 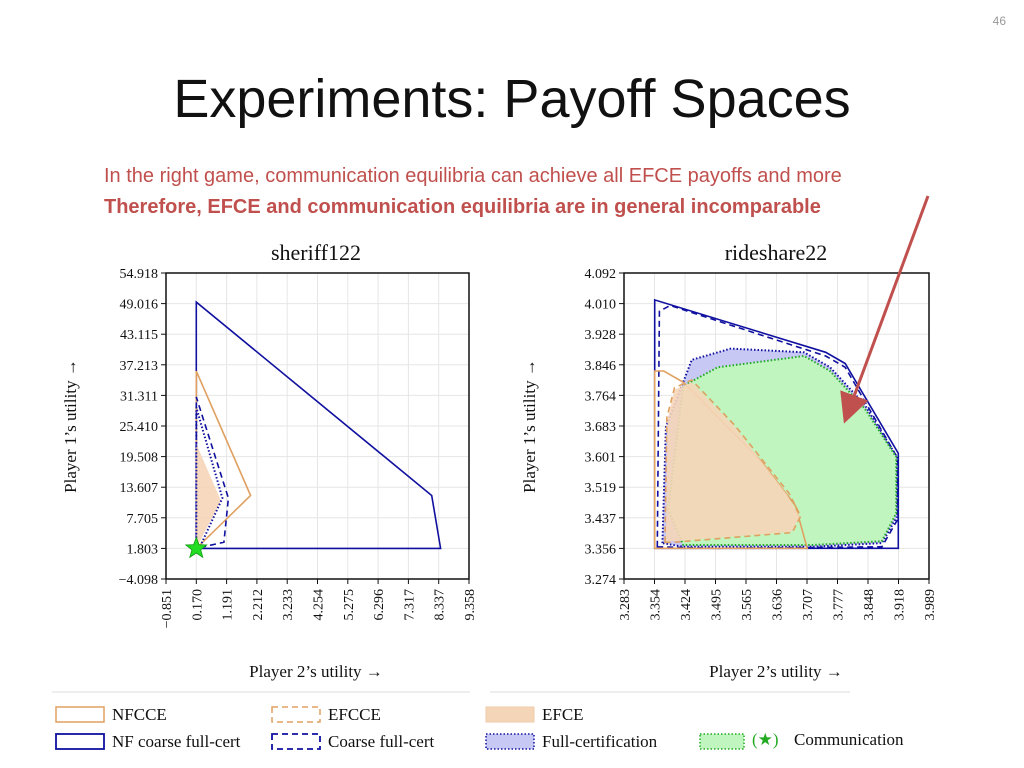 What do you see at coordinates (139, 714) in the screenshot?
I see `legend-label-nfcce: NFCCE` at bounding box center [139, 714].